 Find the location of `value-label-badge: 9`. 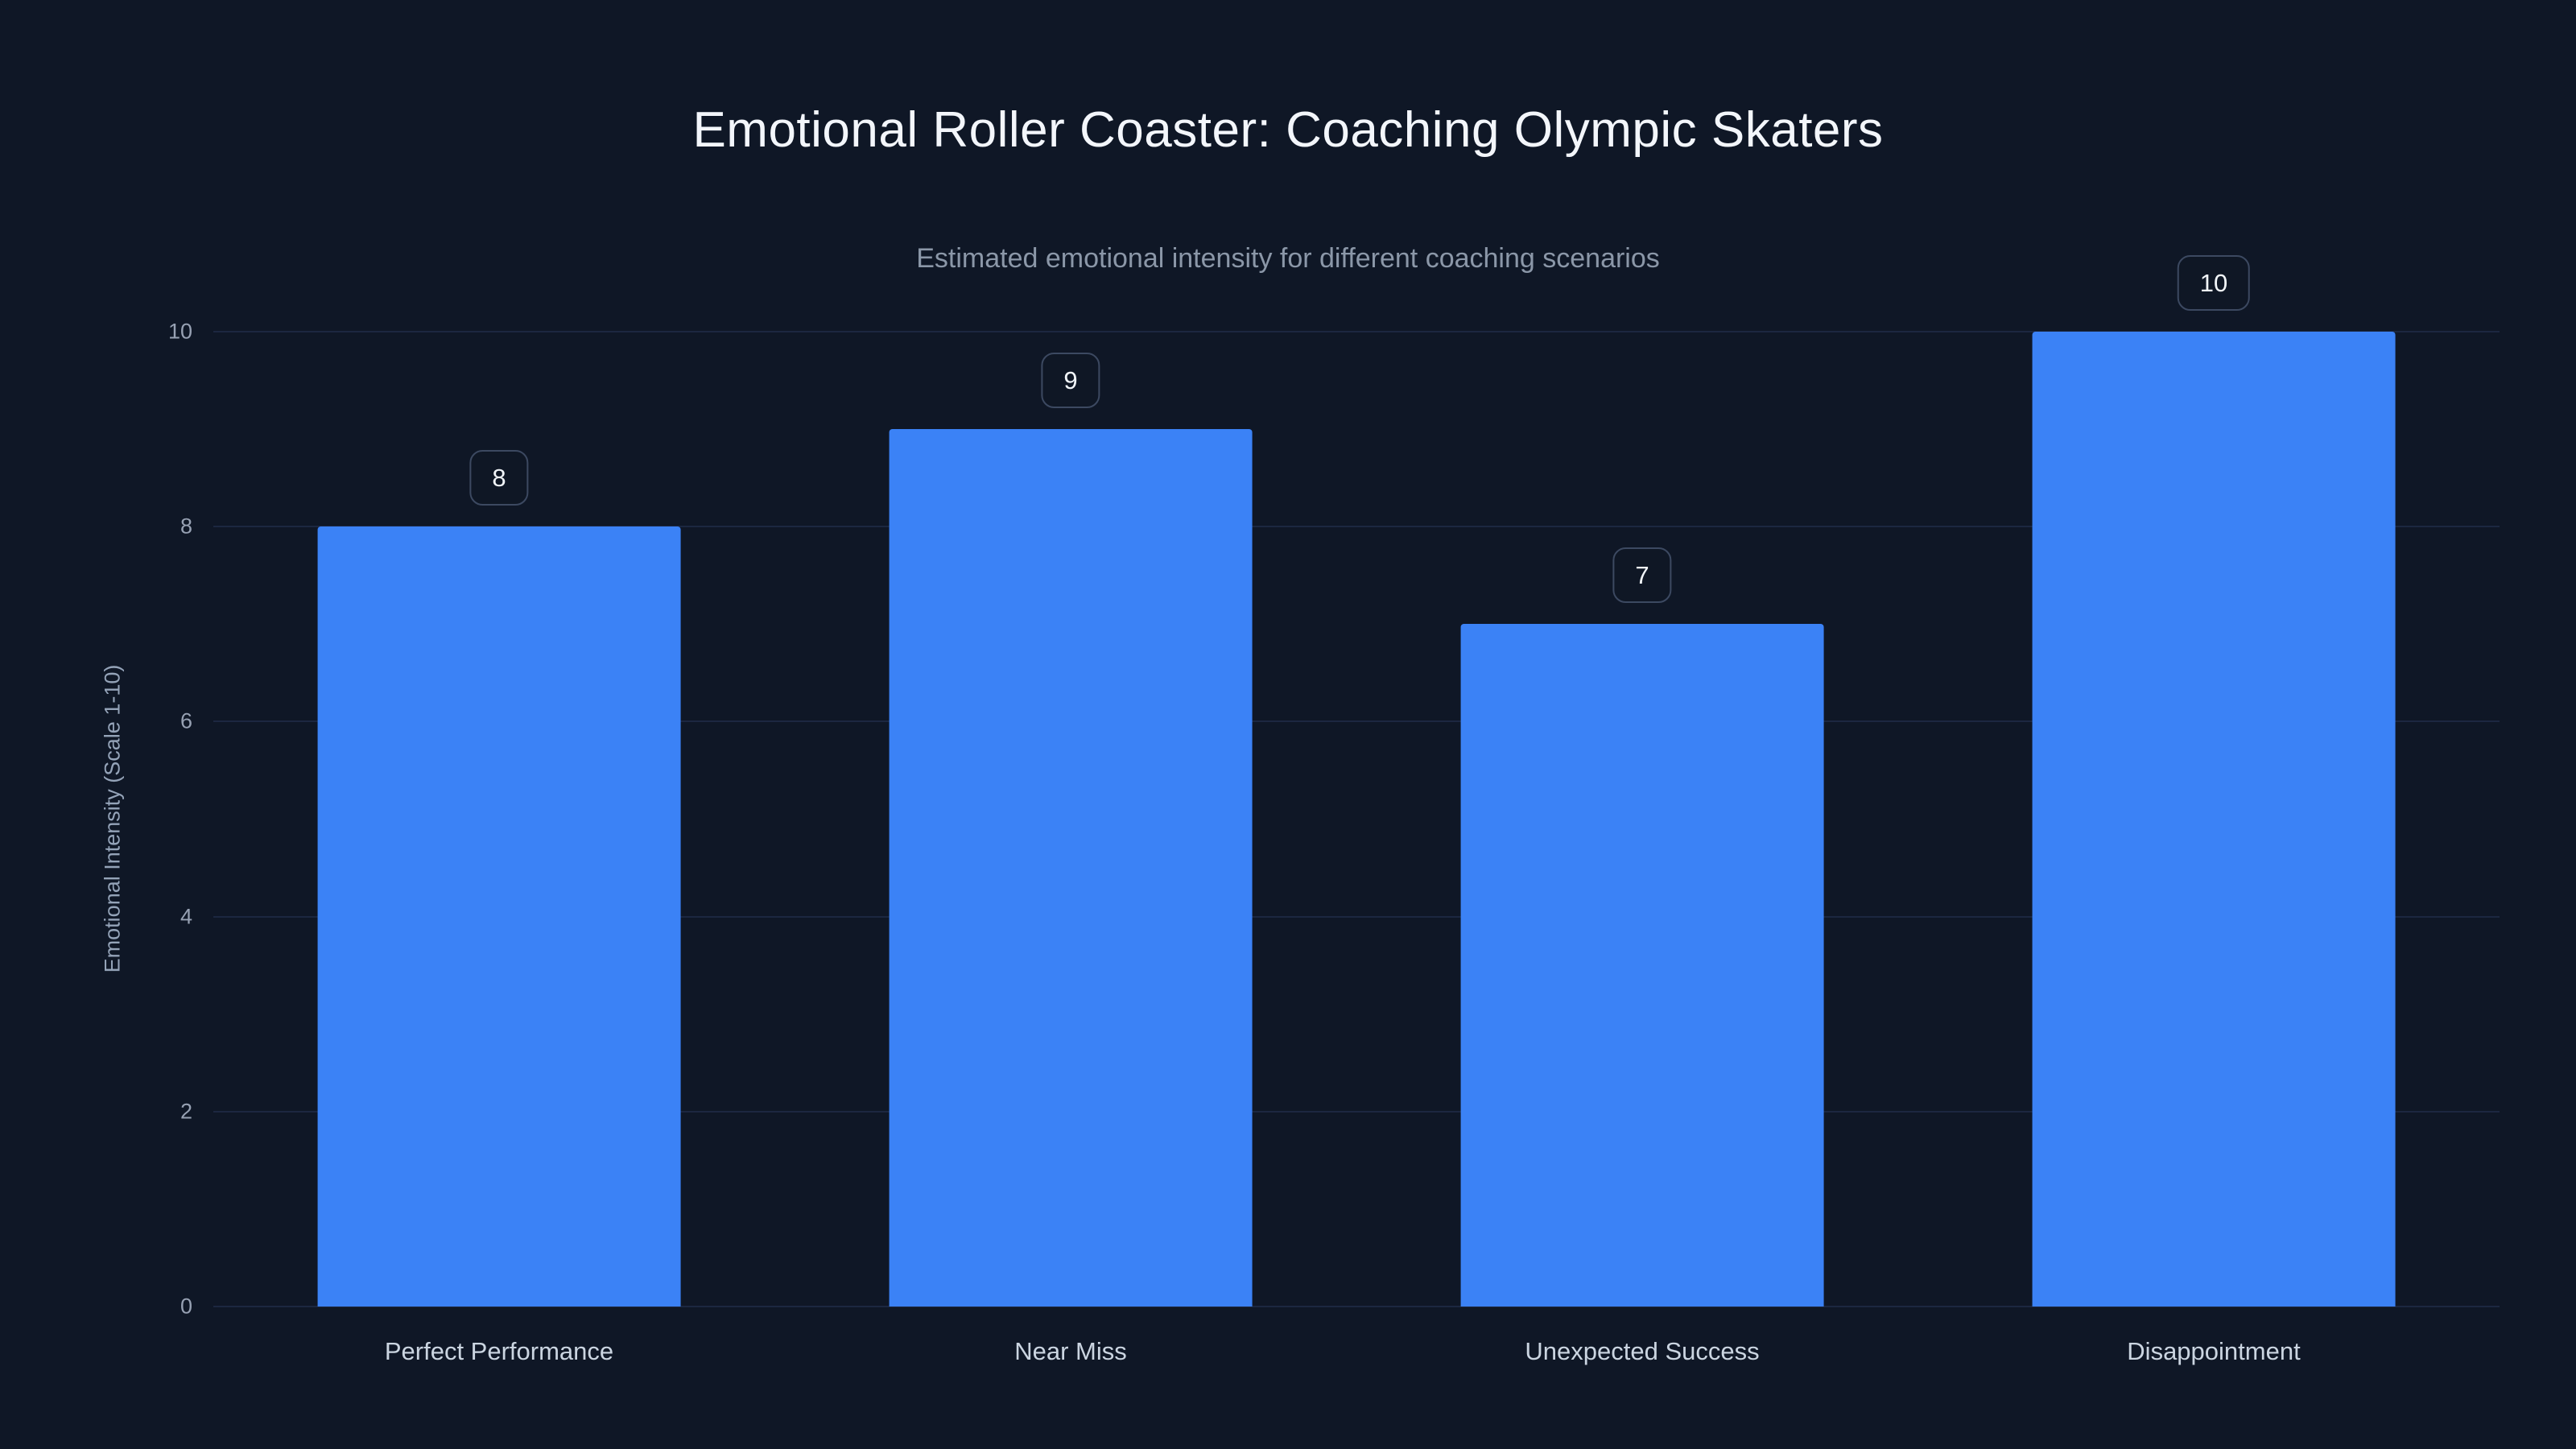

value-label-badge: 9 is located at coordinates (1070, 381).